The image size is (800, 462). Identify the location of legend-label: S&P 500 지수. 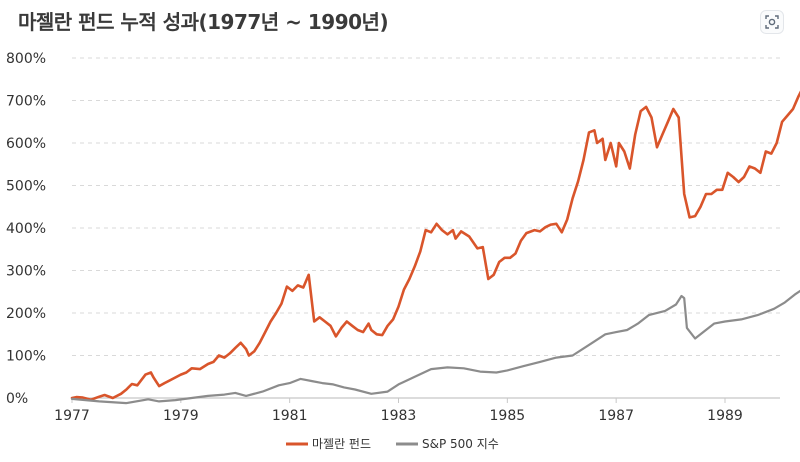
(460, 444).